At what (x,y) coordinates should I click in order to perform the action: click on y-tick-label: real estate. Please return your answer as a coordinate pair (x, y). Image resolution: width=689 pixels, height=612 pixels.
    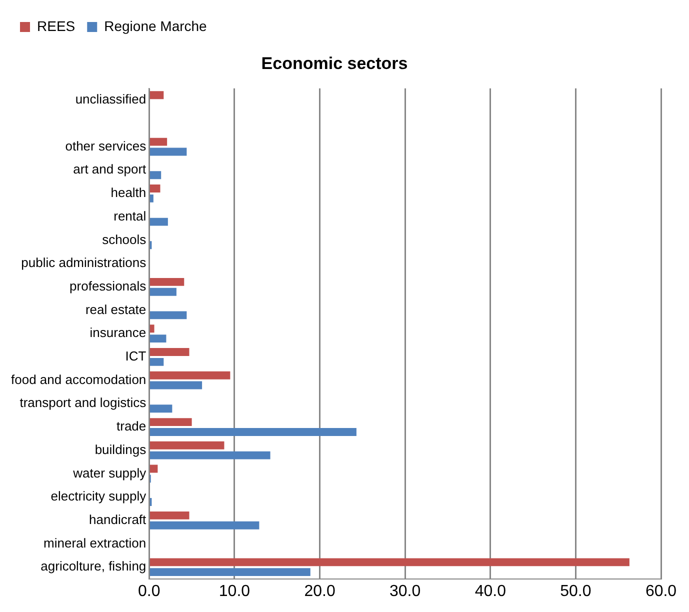
    Looking at the image, I should click on (115, 309).